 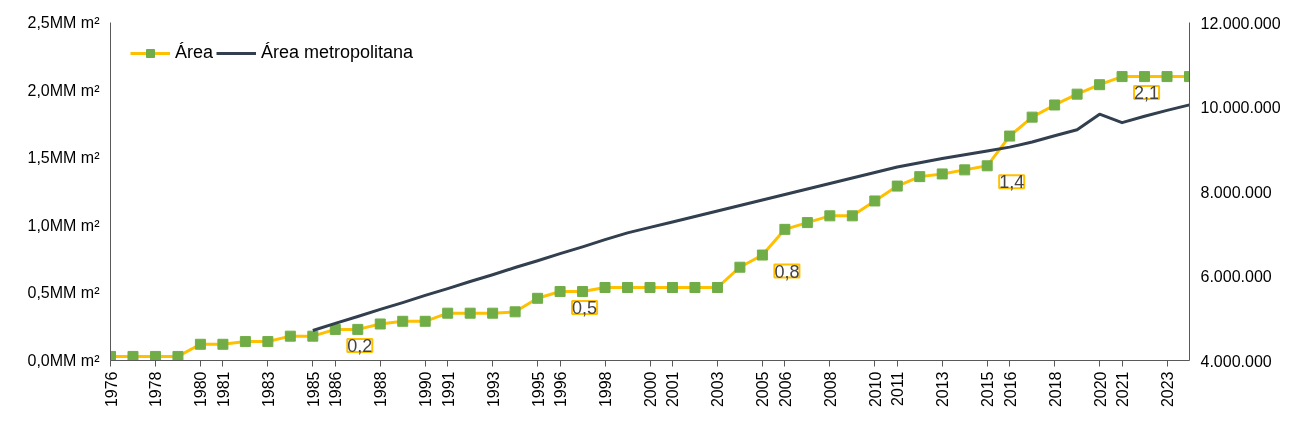 What do you see at coordinates (223, 389) in the screenshot?
I see `x-tick-label: 1981` at bounding box center [223, 389].